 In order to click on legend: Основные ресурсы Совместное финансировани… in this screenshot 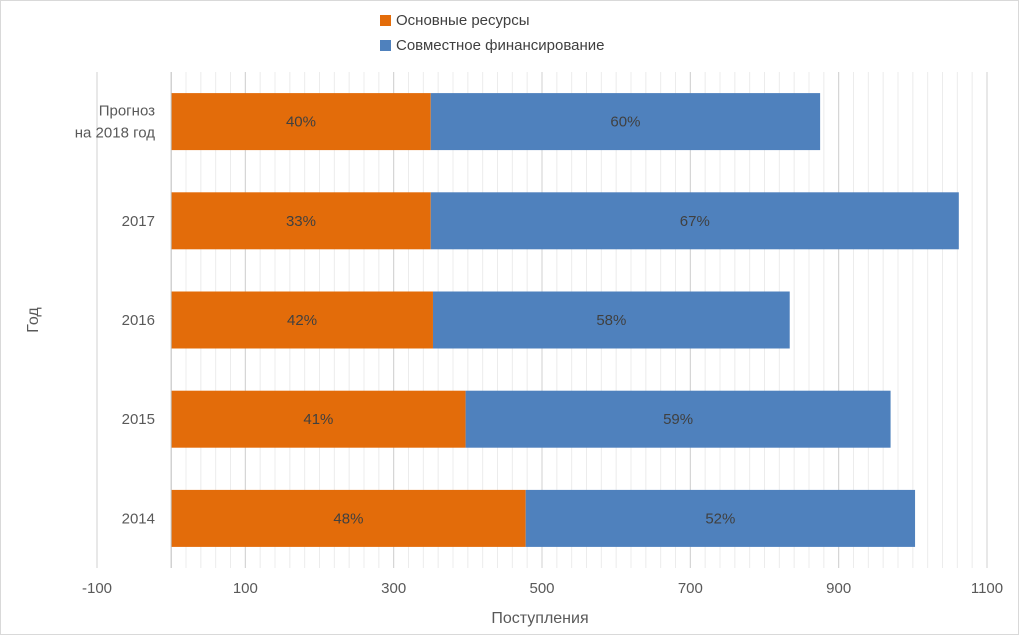, I will do `click(492, 33)`.